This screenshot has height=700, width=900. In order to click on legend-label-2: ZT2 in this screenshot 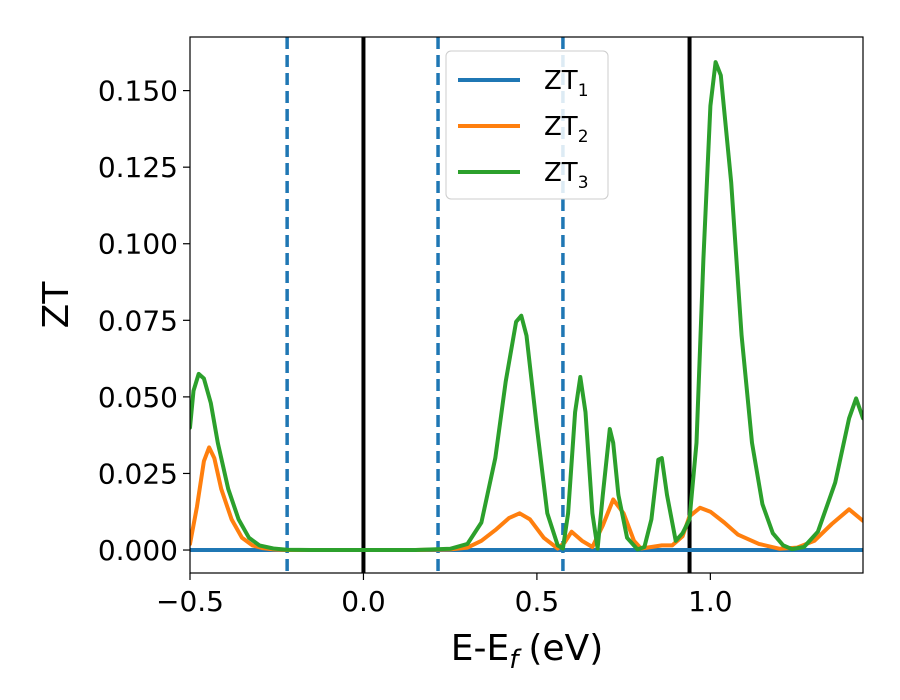, I will do `click(566, 129)`.